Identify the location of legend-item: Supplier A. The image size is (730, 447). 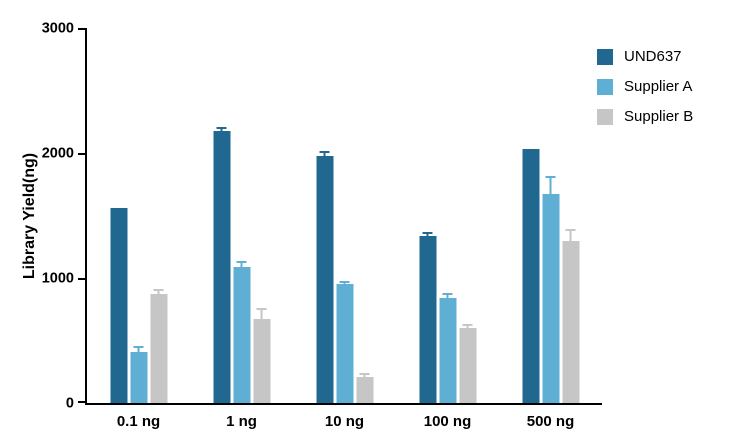
(645, 86).